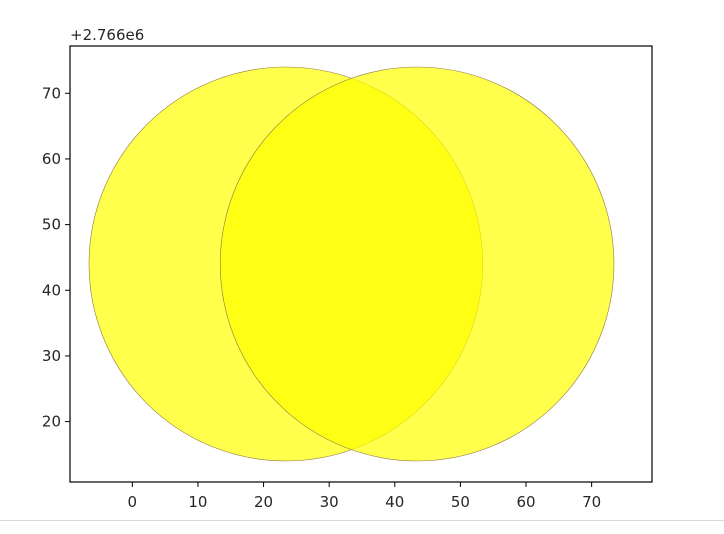  I want to click on y-offset-label: +2.766e6, so click(107, 35).